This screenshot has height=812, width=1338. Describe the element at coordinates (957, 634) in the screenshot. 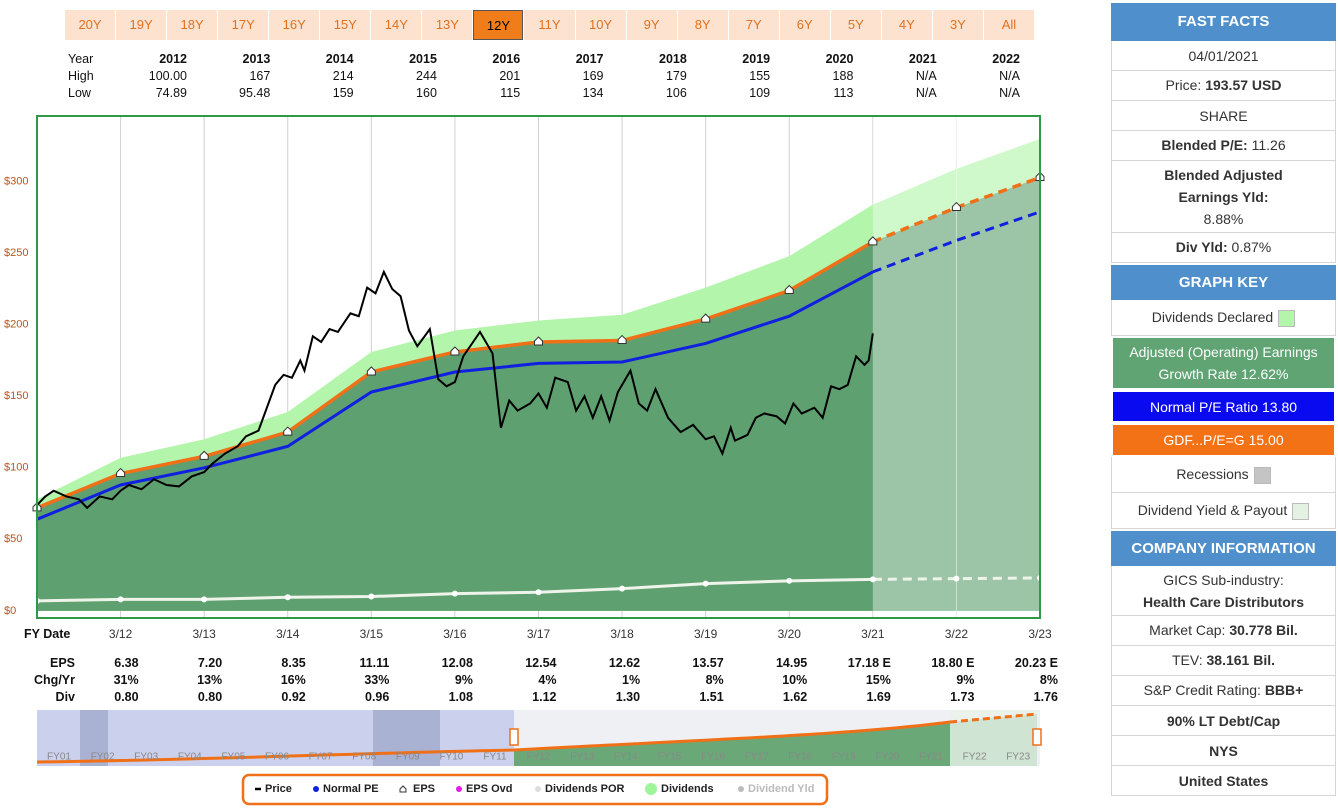

I see `x-tick-label: 3/22` at that location.